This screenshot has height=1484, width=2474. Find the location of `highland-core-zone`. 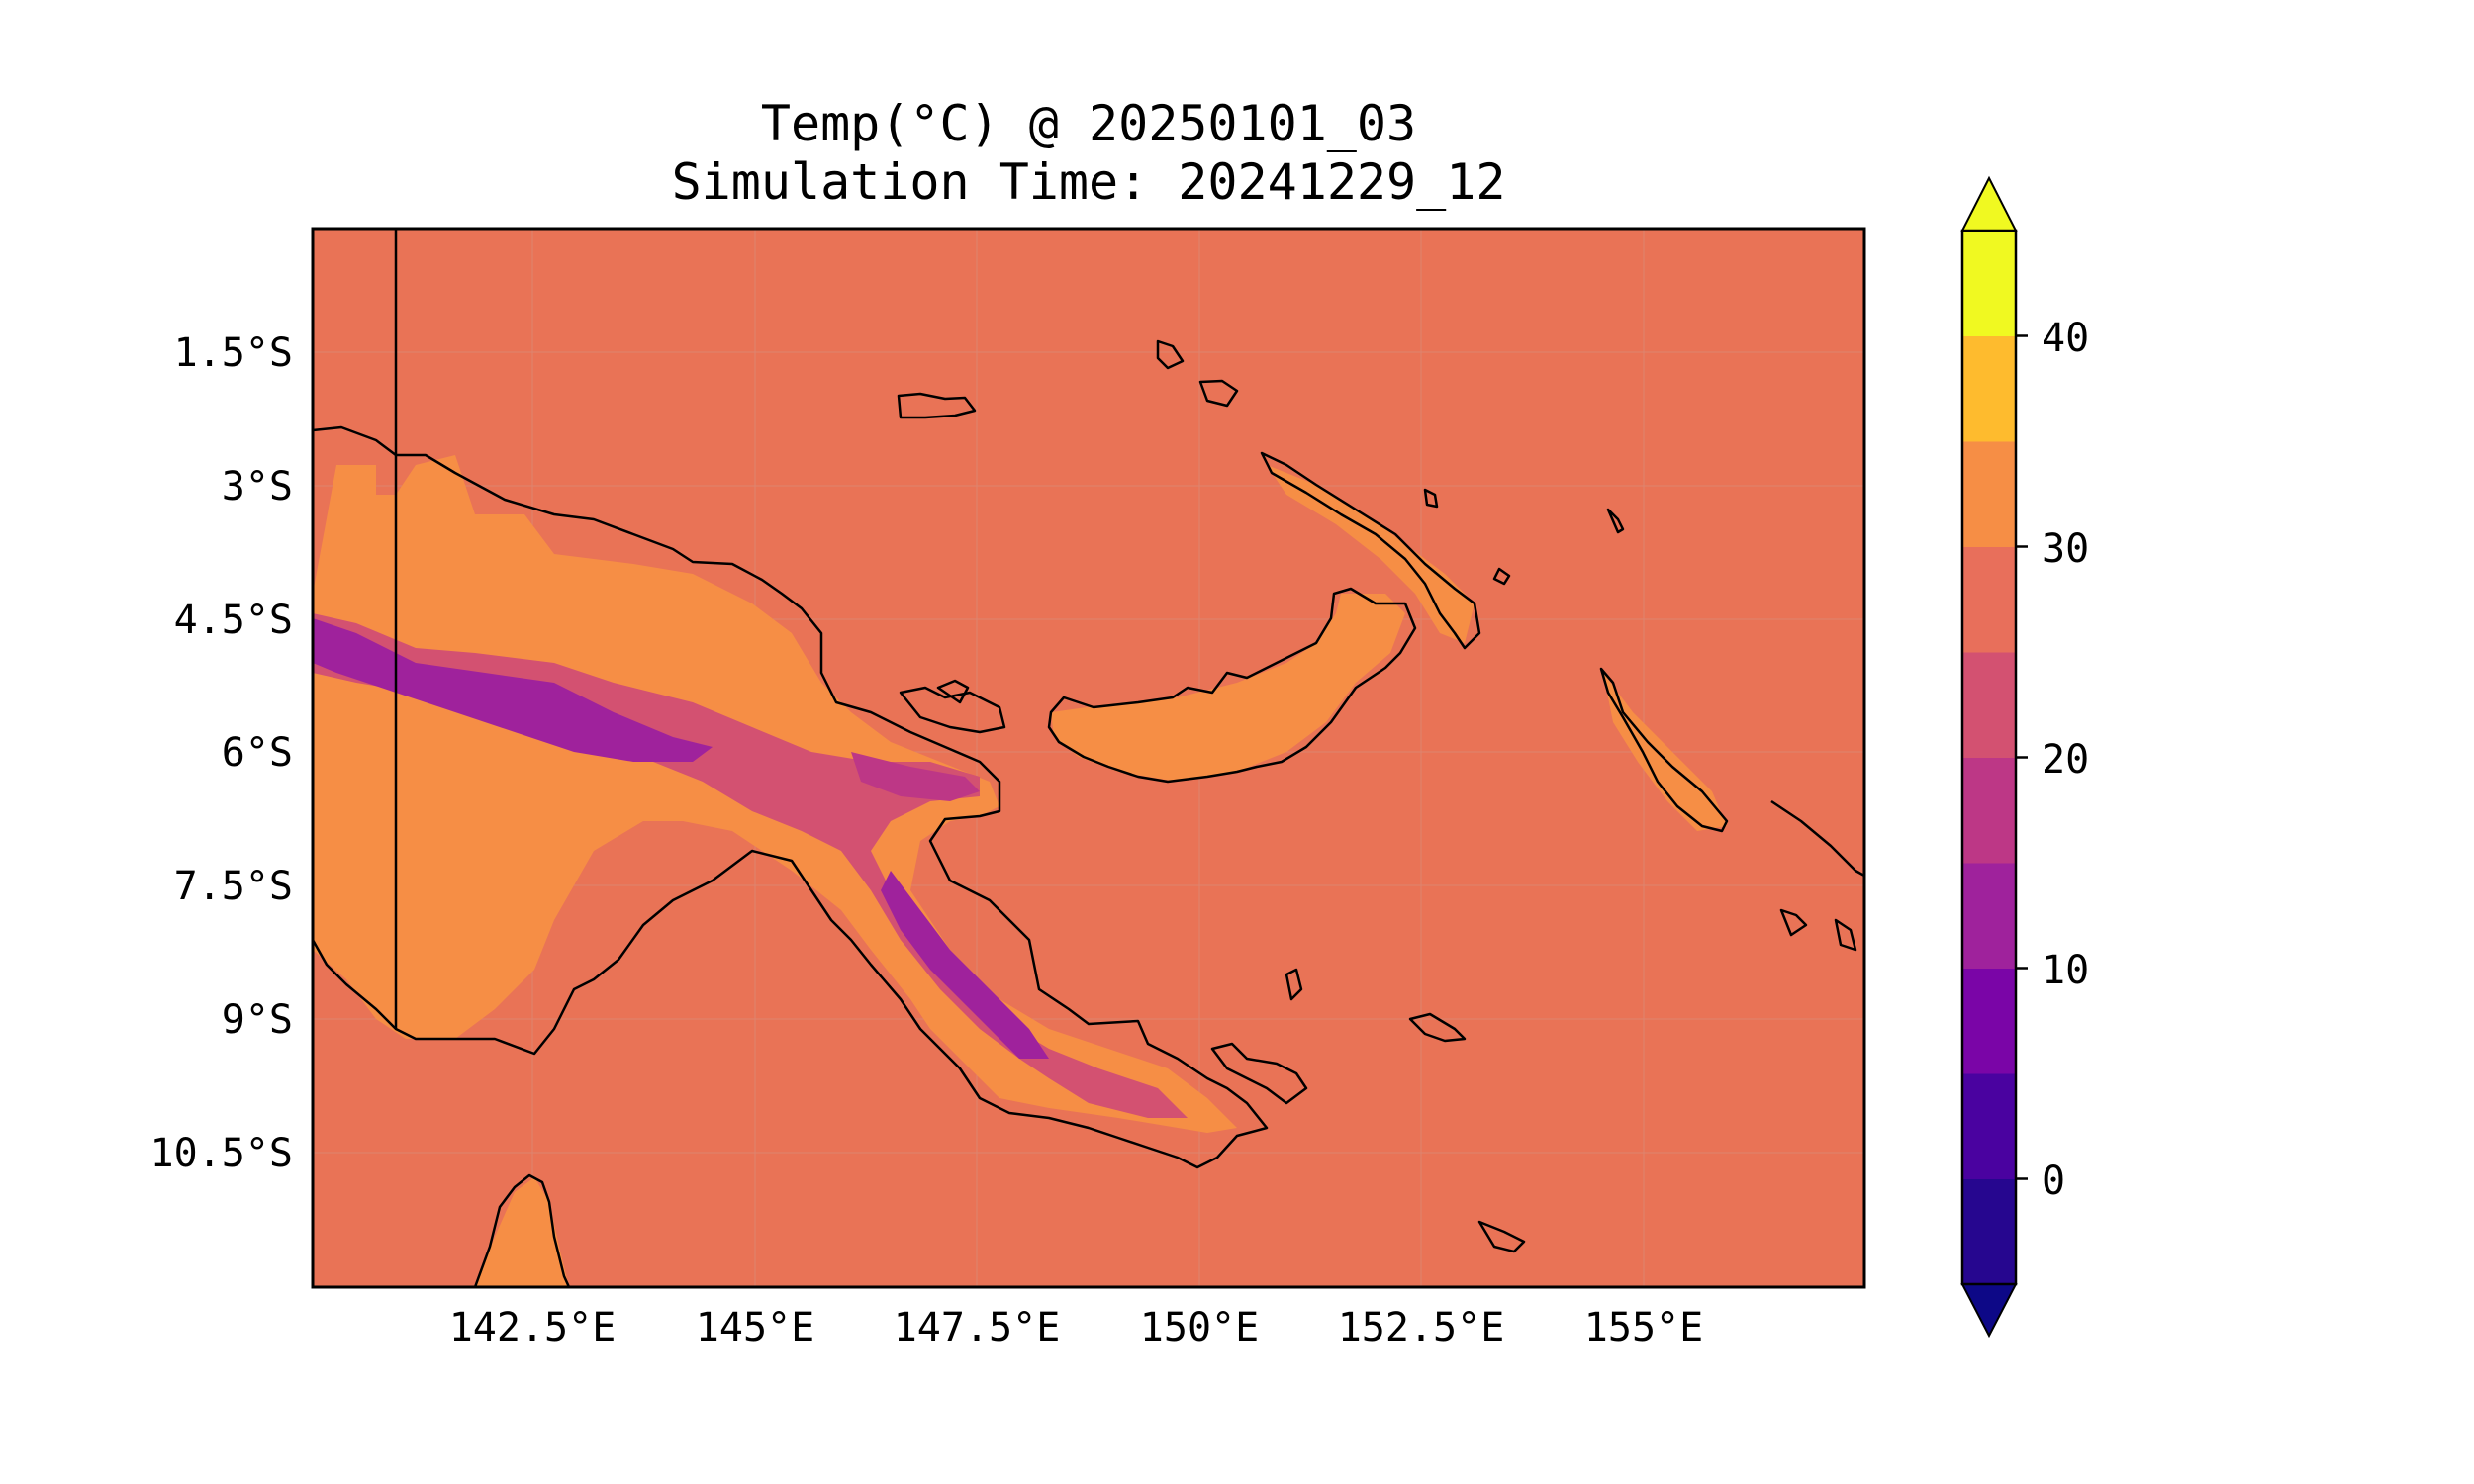

highland-core-zone is located at coordinates (513, 690).